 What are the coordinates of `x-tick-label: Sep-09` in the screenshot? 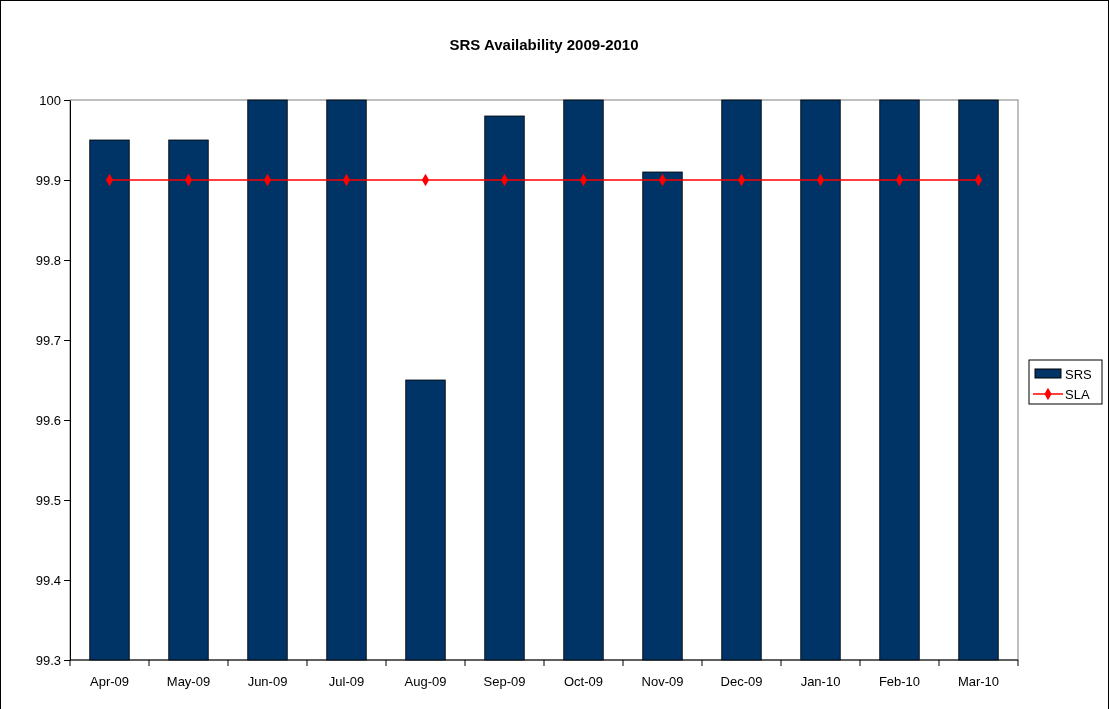 It's located at (504, 681).